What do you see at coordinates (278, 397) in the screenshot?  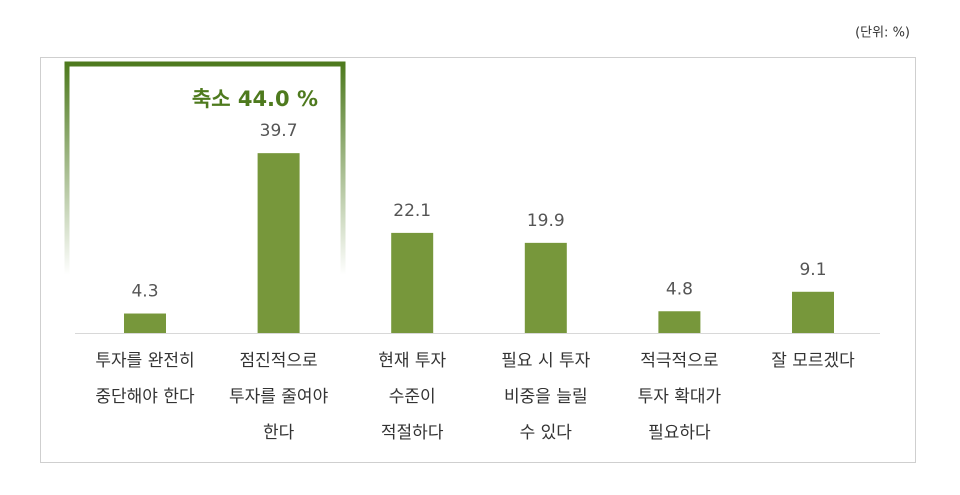 I see `category-label: 점진적으로 투자를 줄여야 한다` at bounding box center [278, 397].